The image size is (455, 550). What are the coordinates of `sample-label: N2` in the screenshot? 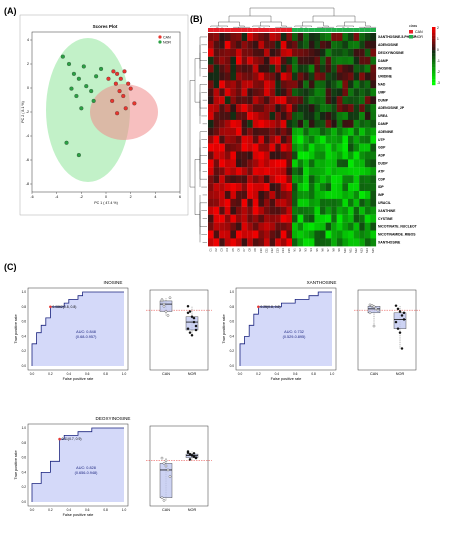 It's located at (300, 250).